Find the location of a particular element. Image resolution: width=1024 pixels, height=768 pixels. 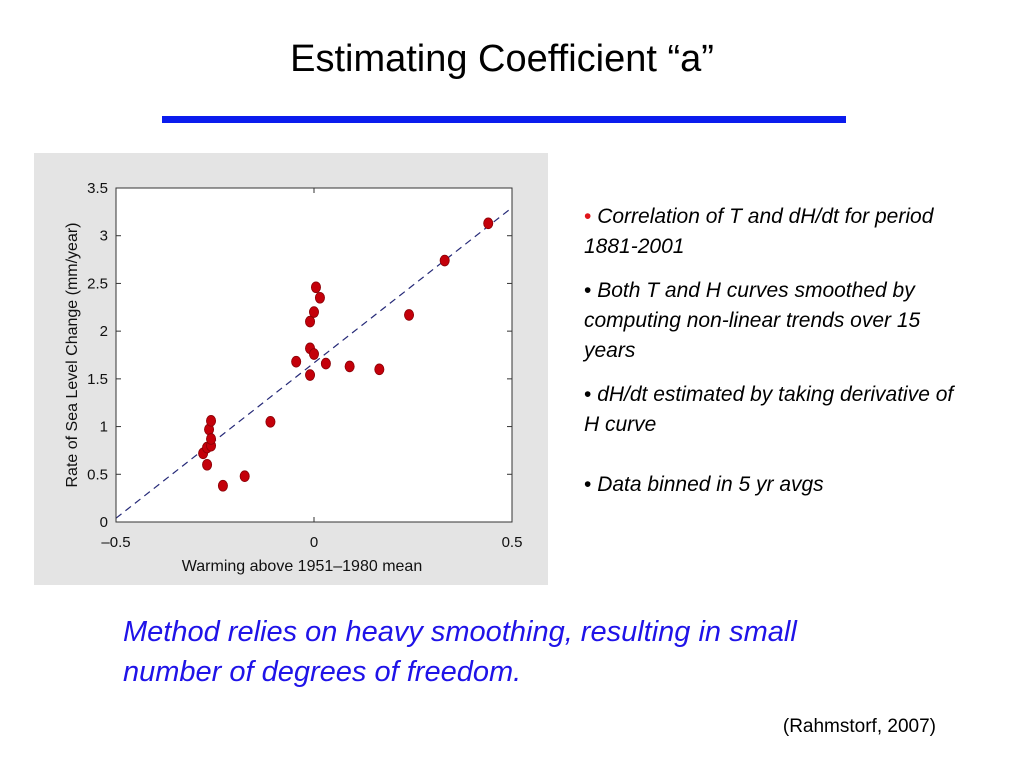

bullet-item: • Data binned in 5 yr avgs is located at coordinates (779, 485).